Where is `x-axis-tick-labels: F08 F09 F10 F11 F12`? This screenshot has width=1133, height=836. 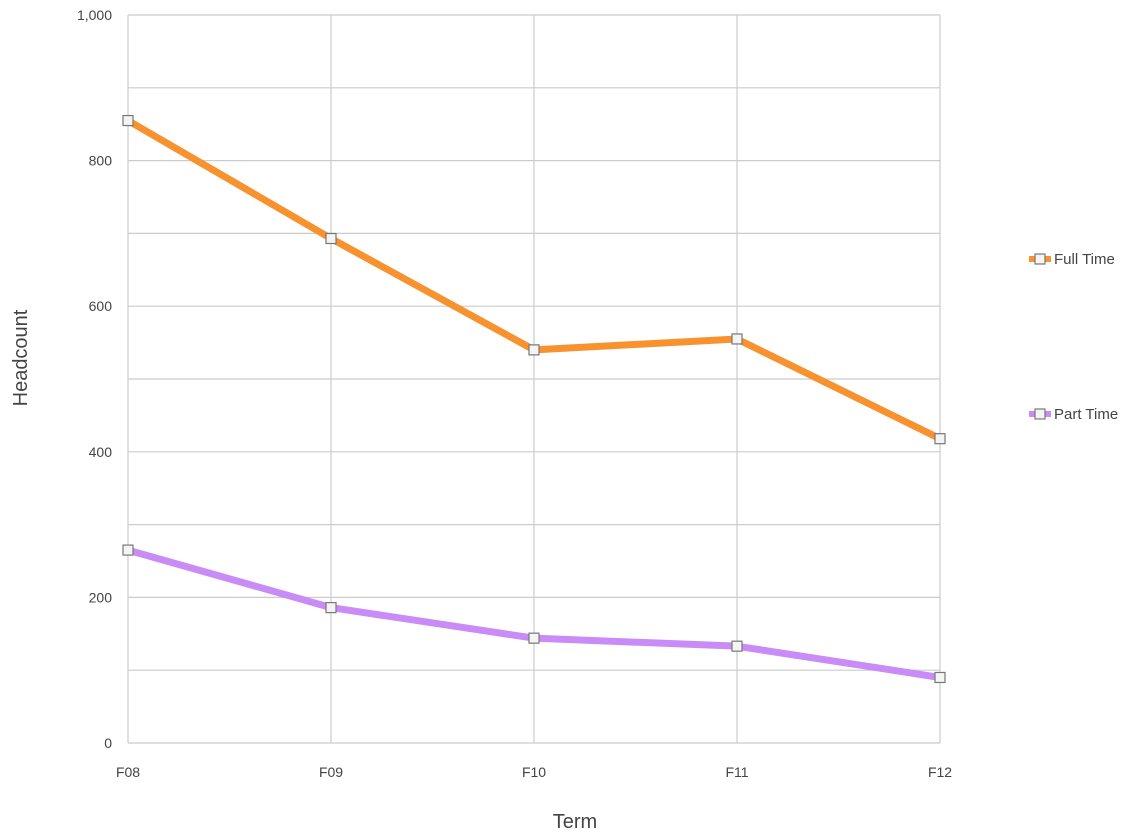
x-axis-tick-labels: F08 F09 F10 F11 F12 is located at coordinates (534, 772).